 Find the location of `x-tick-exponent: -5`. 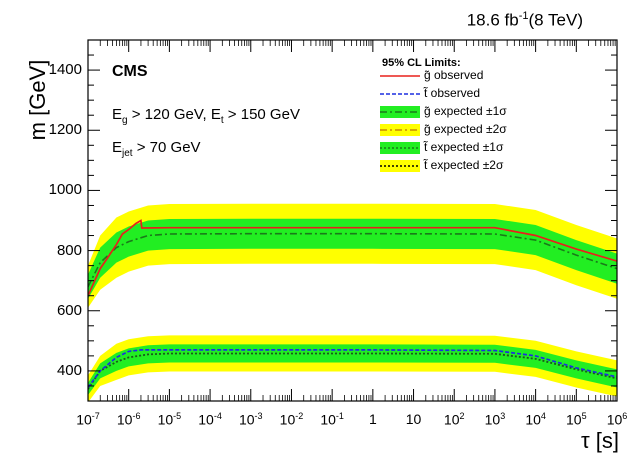

x-tick-exponent: -5 is located at coordinates (177, 416).